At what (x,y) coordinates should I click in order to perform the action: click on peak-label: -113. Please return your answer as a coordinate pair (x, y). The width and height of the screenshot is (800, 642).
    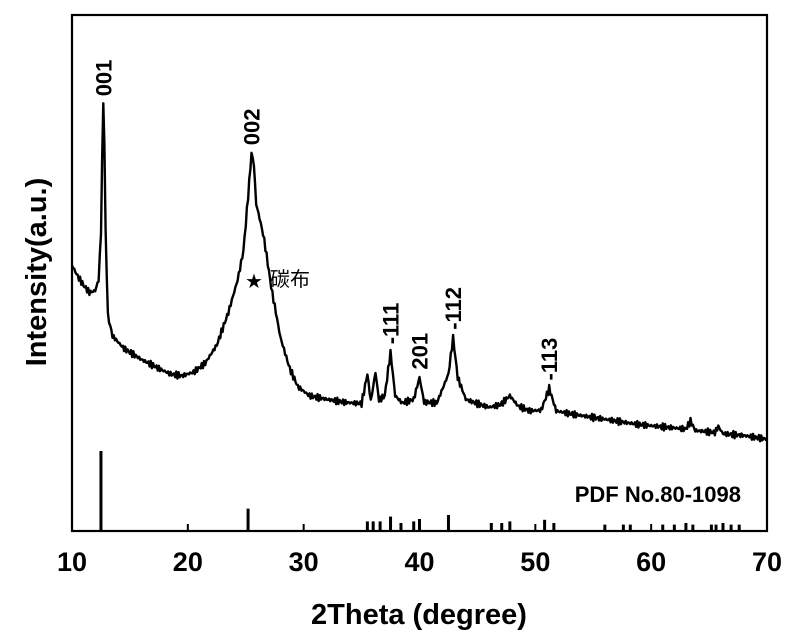
    Looking at the image, I should click on (549, 359).